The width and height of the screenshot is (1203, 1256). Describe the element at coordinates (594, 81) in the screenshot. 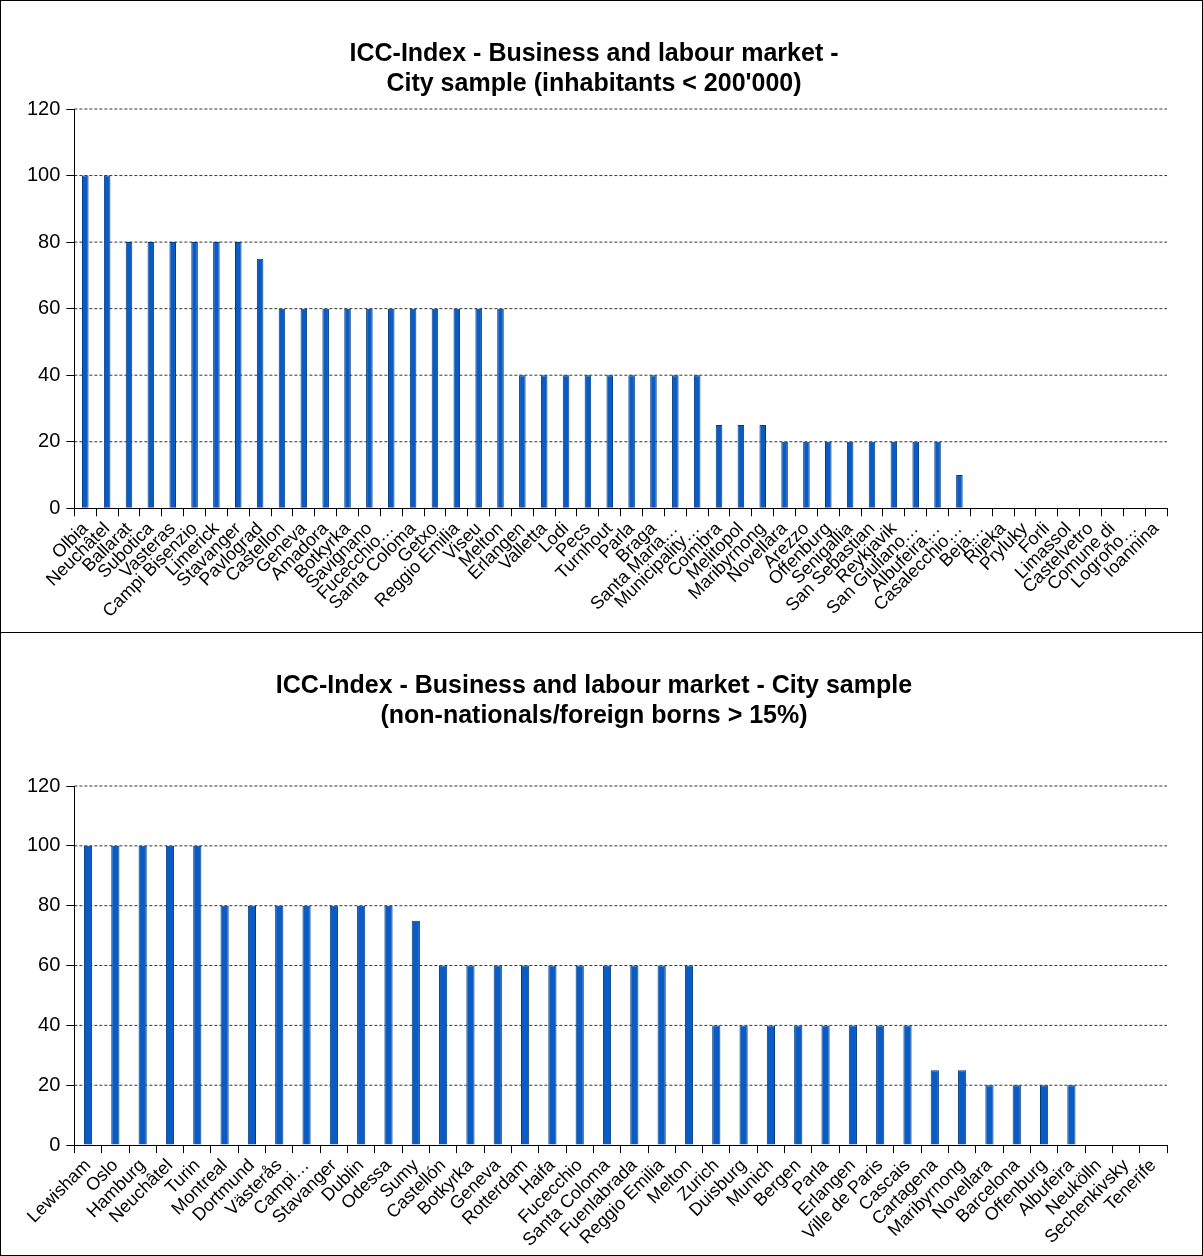

I see `text: City sample (inhabitants < 200'000)` at that location.